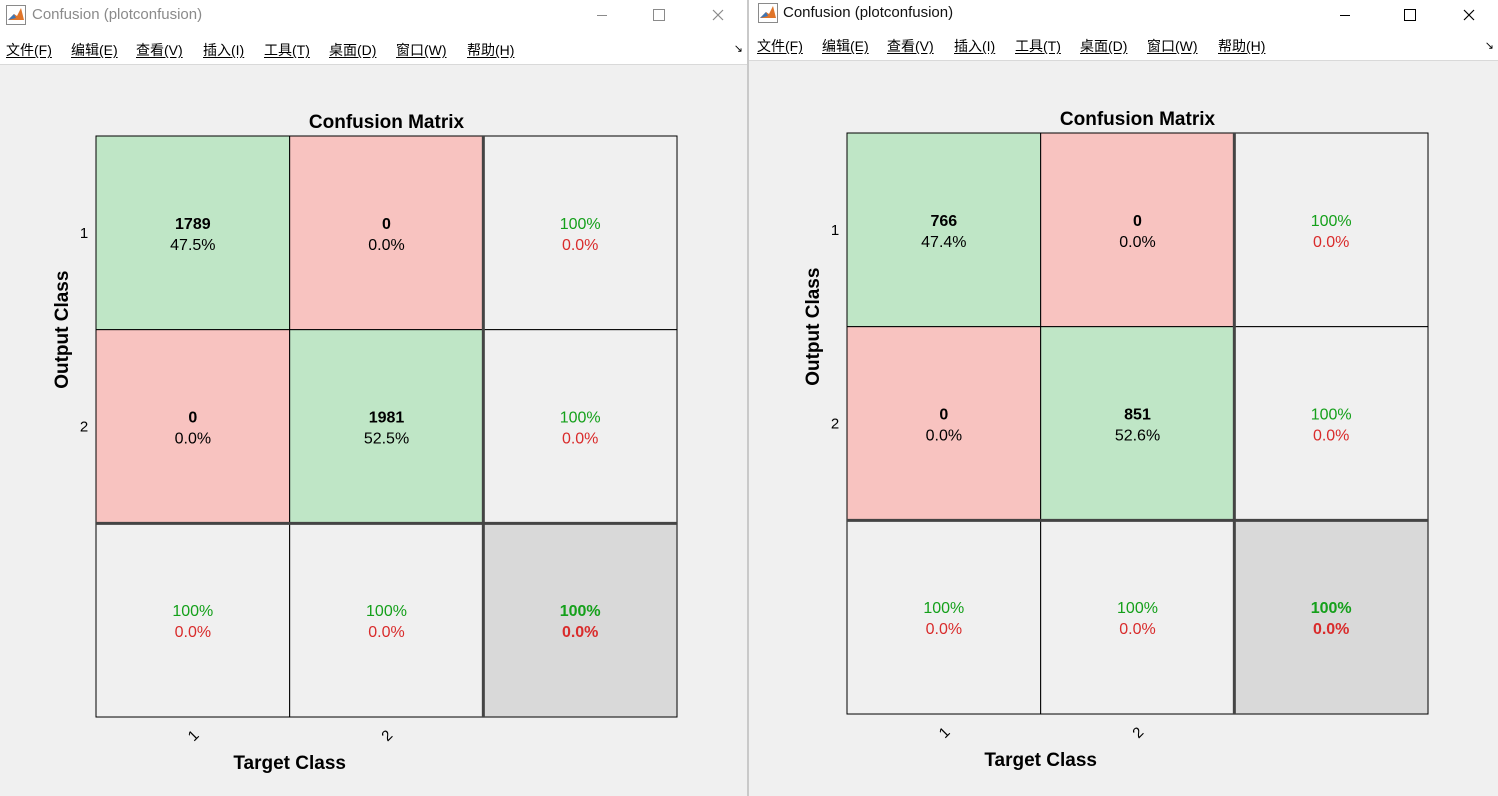 The image size is (1498, 796). What do you see at coordinates (194, 736) in the screenshot?
I see `x-tick-label: 1` at bounding box center [194, 736].